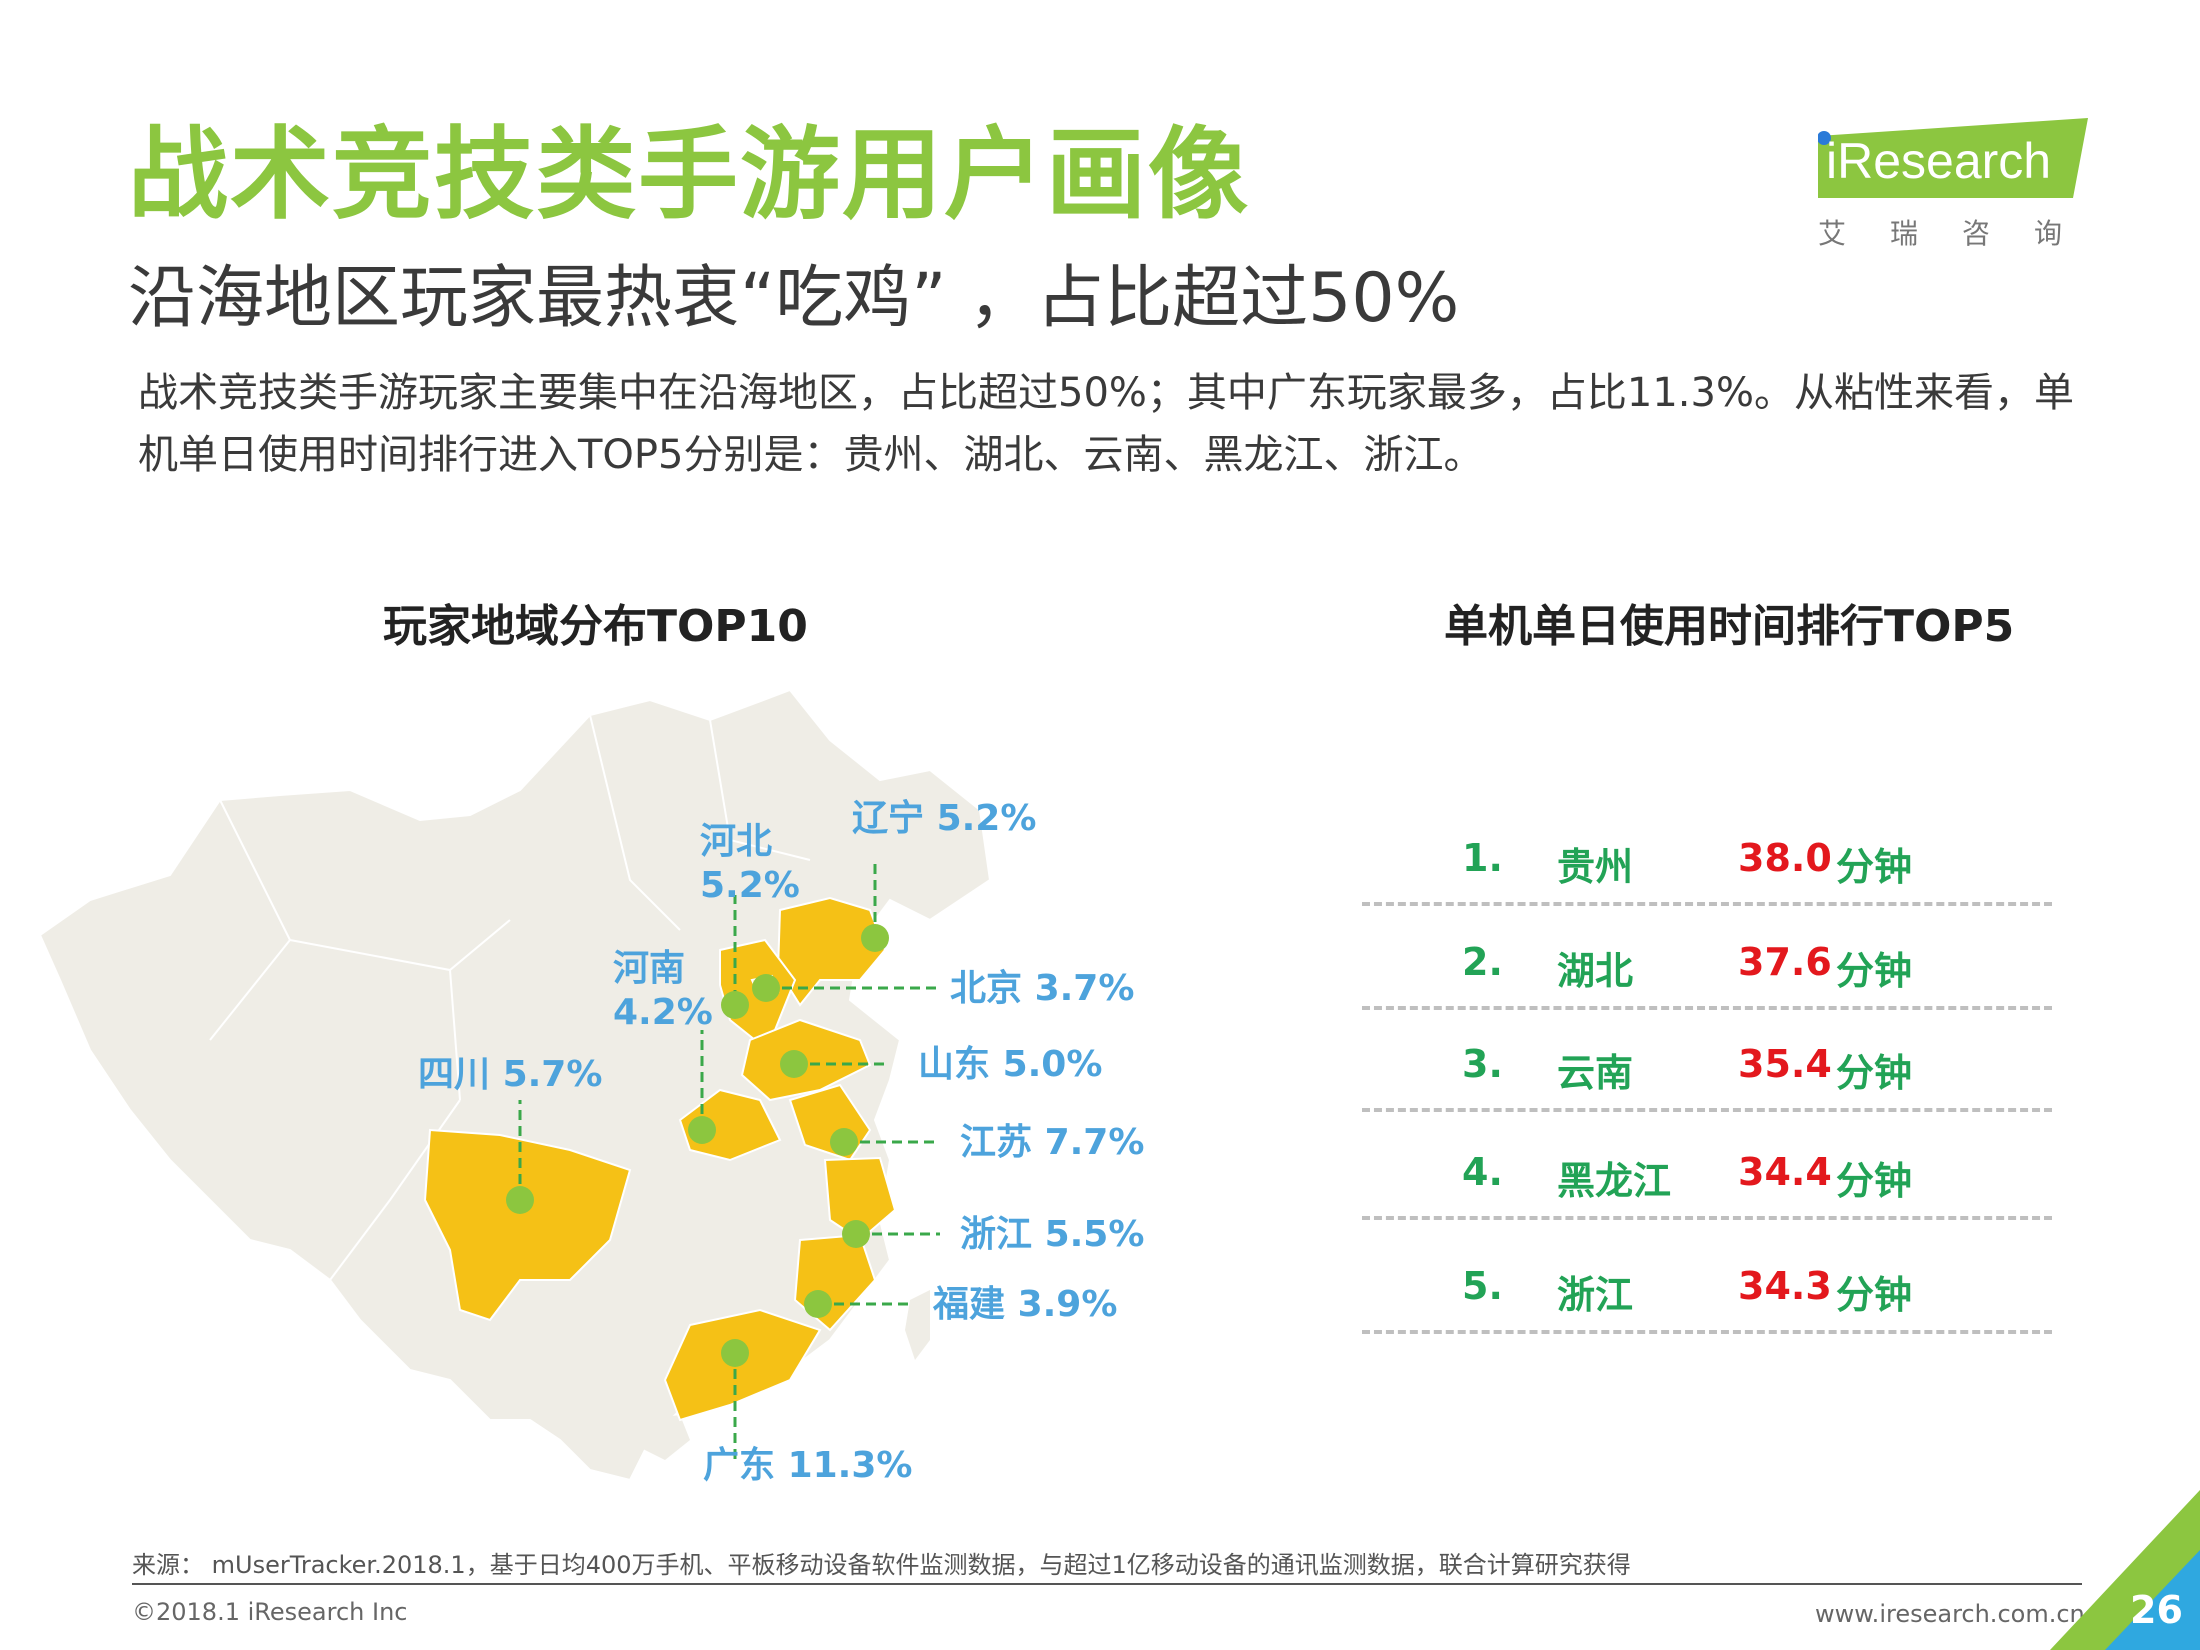 The width and height of the screenshot is (2200, 1650). Describe the element at coordinates (510, 1074) in the screenshot. I see `label-sichuan: 四川 5.7%` at that location.